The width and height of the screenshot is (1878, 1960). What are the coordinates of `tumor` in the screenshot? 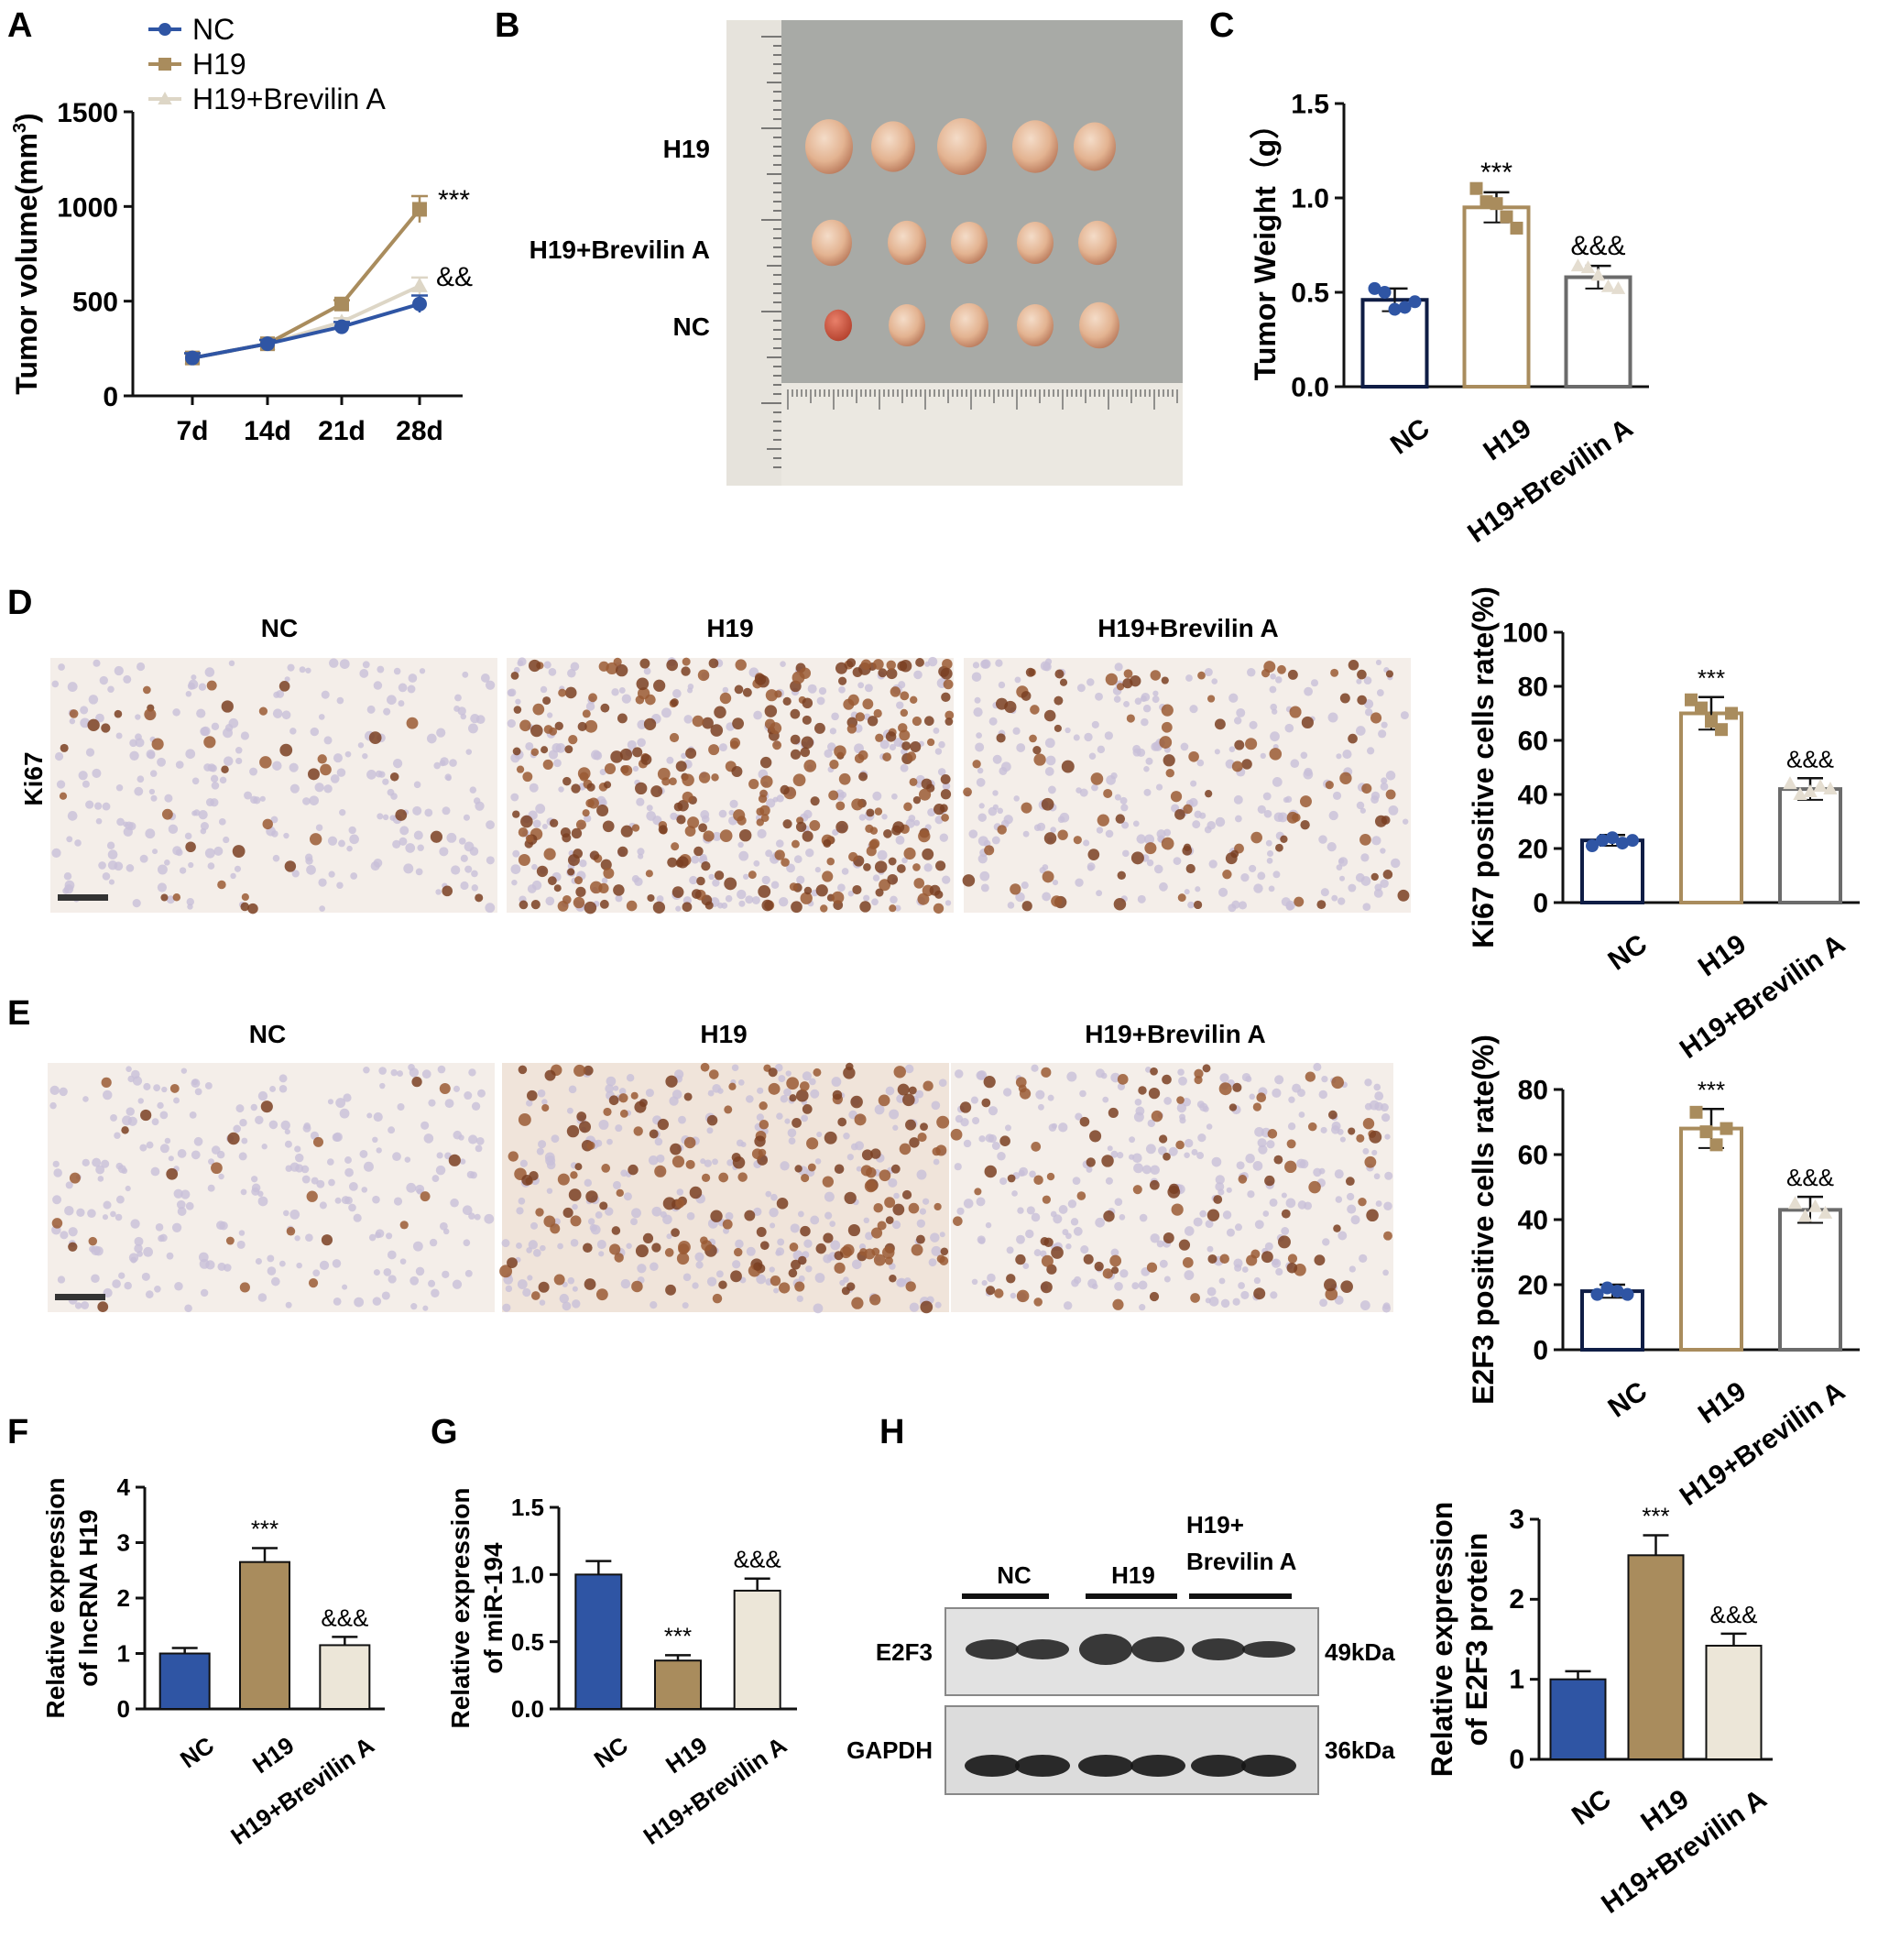 It's located at (829, 146).